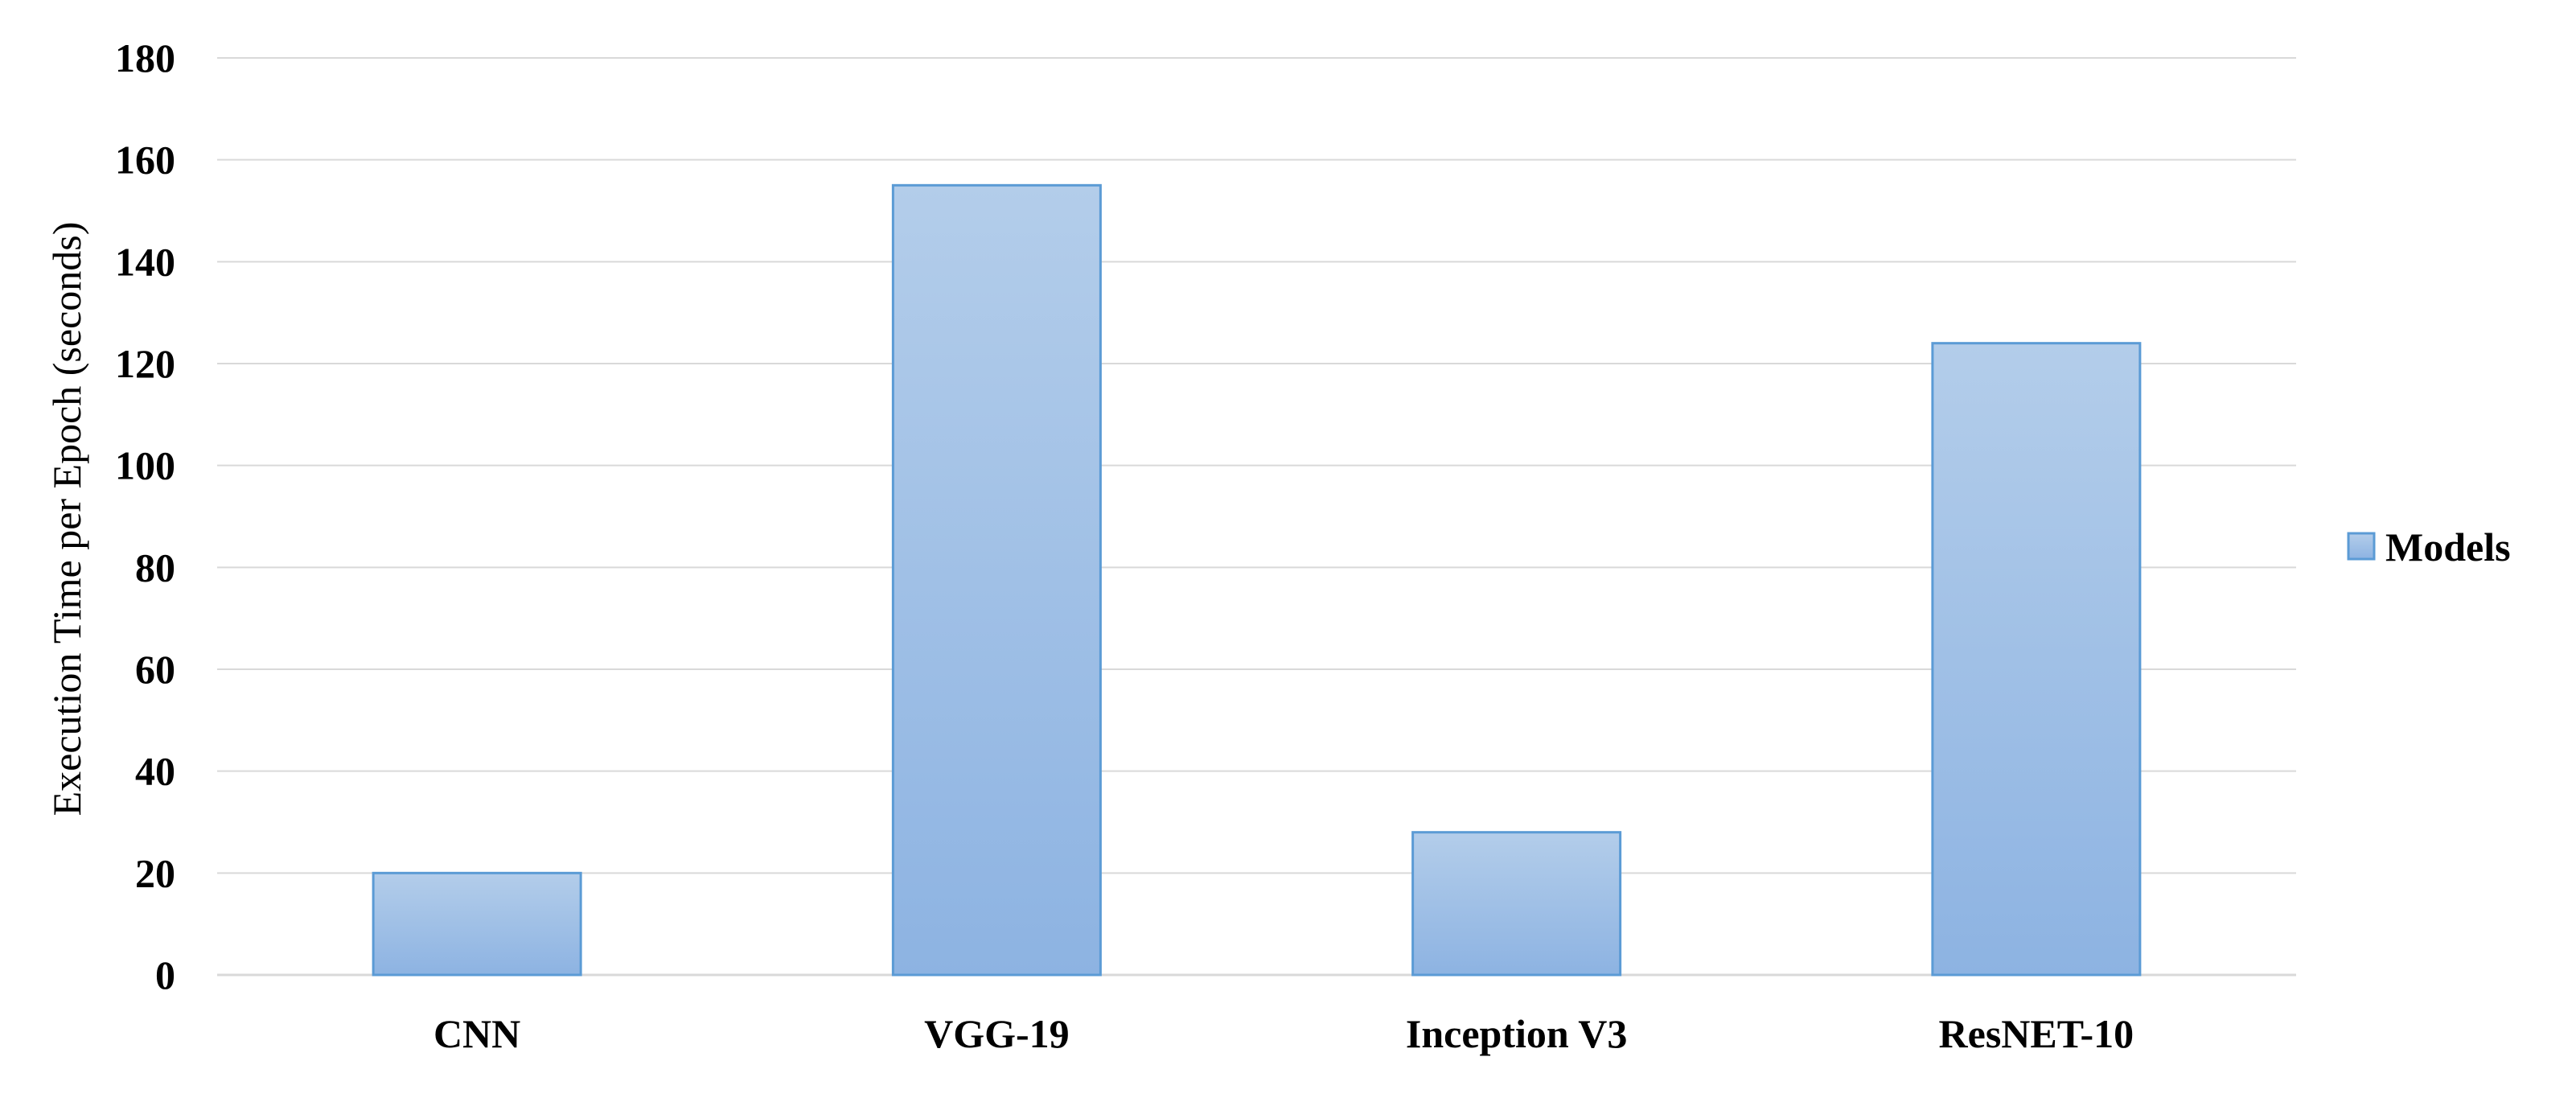 The height and width of the screenshot is (1098, 2576). What do you see at coordinates (997, 1033) in the screenshot?
I see `x-tick-label: VGG-19` at bounding box center [997, 1033].